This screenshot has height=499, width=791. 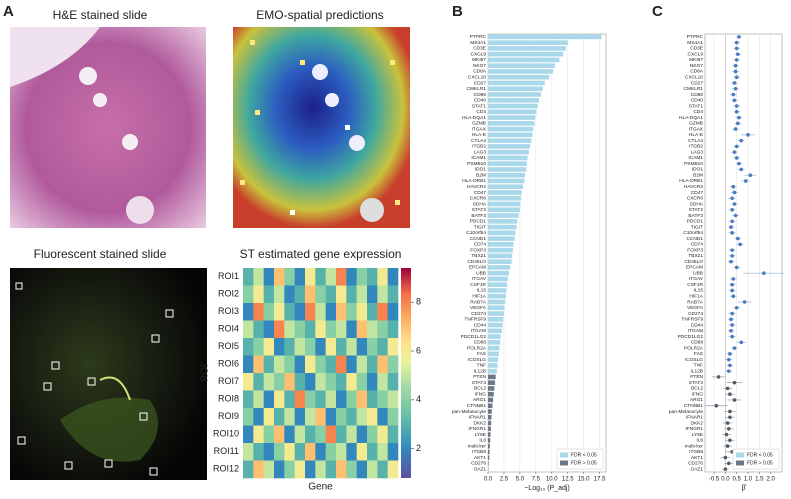 I want to click on y-tick-label: HAVCR2, so click(x=693, y=187).